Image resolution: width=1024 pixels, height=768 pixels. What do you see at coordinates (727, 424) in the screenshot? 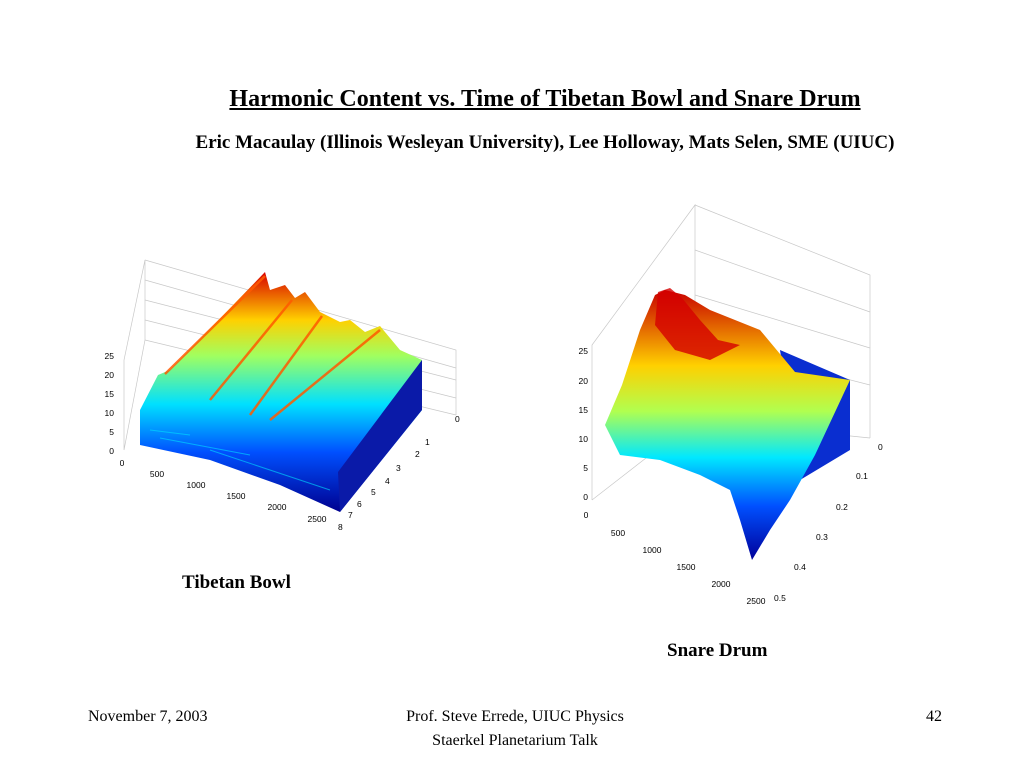
I see `drum-surface` at bounding box center [727, 424].